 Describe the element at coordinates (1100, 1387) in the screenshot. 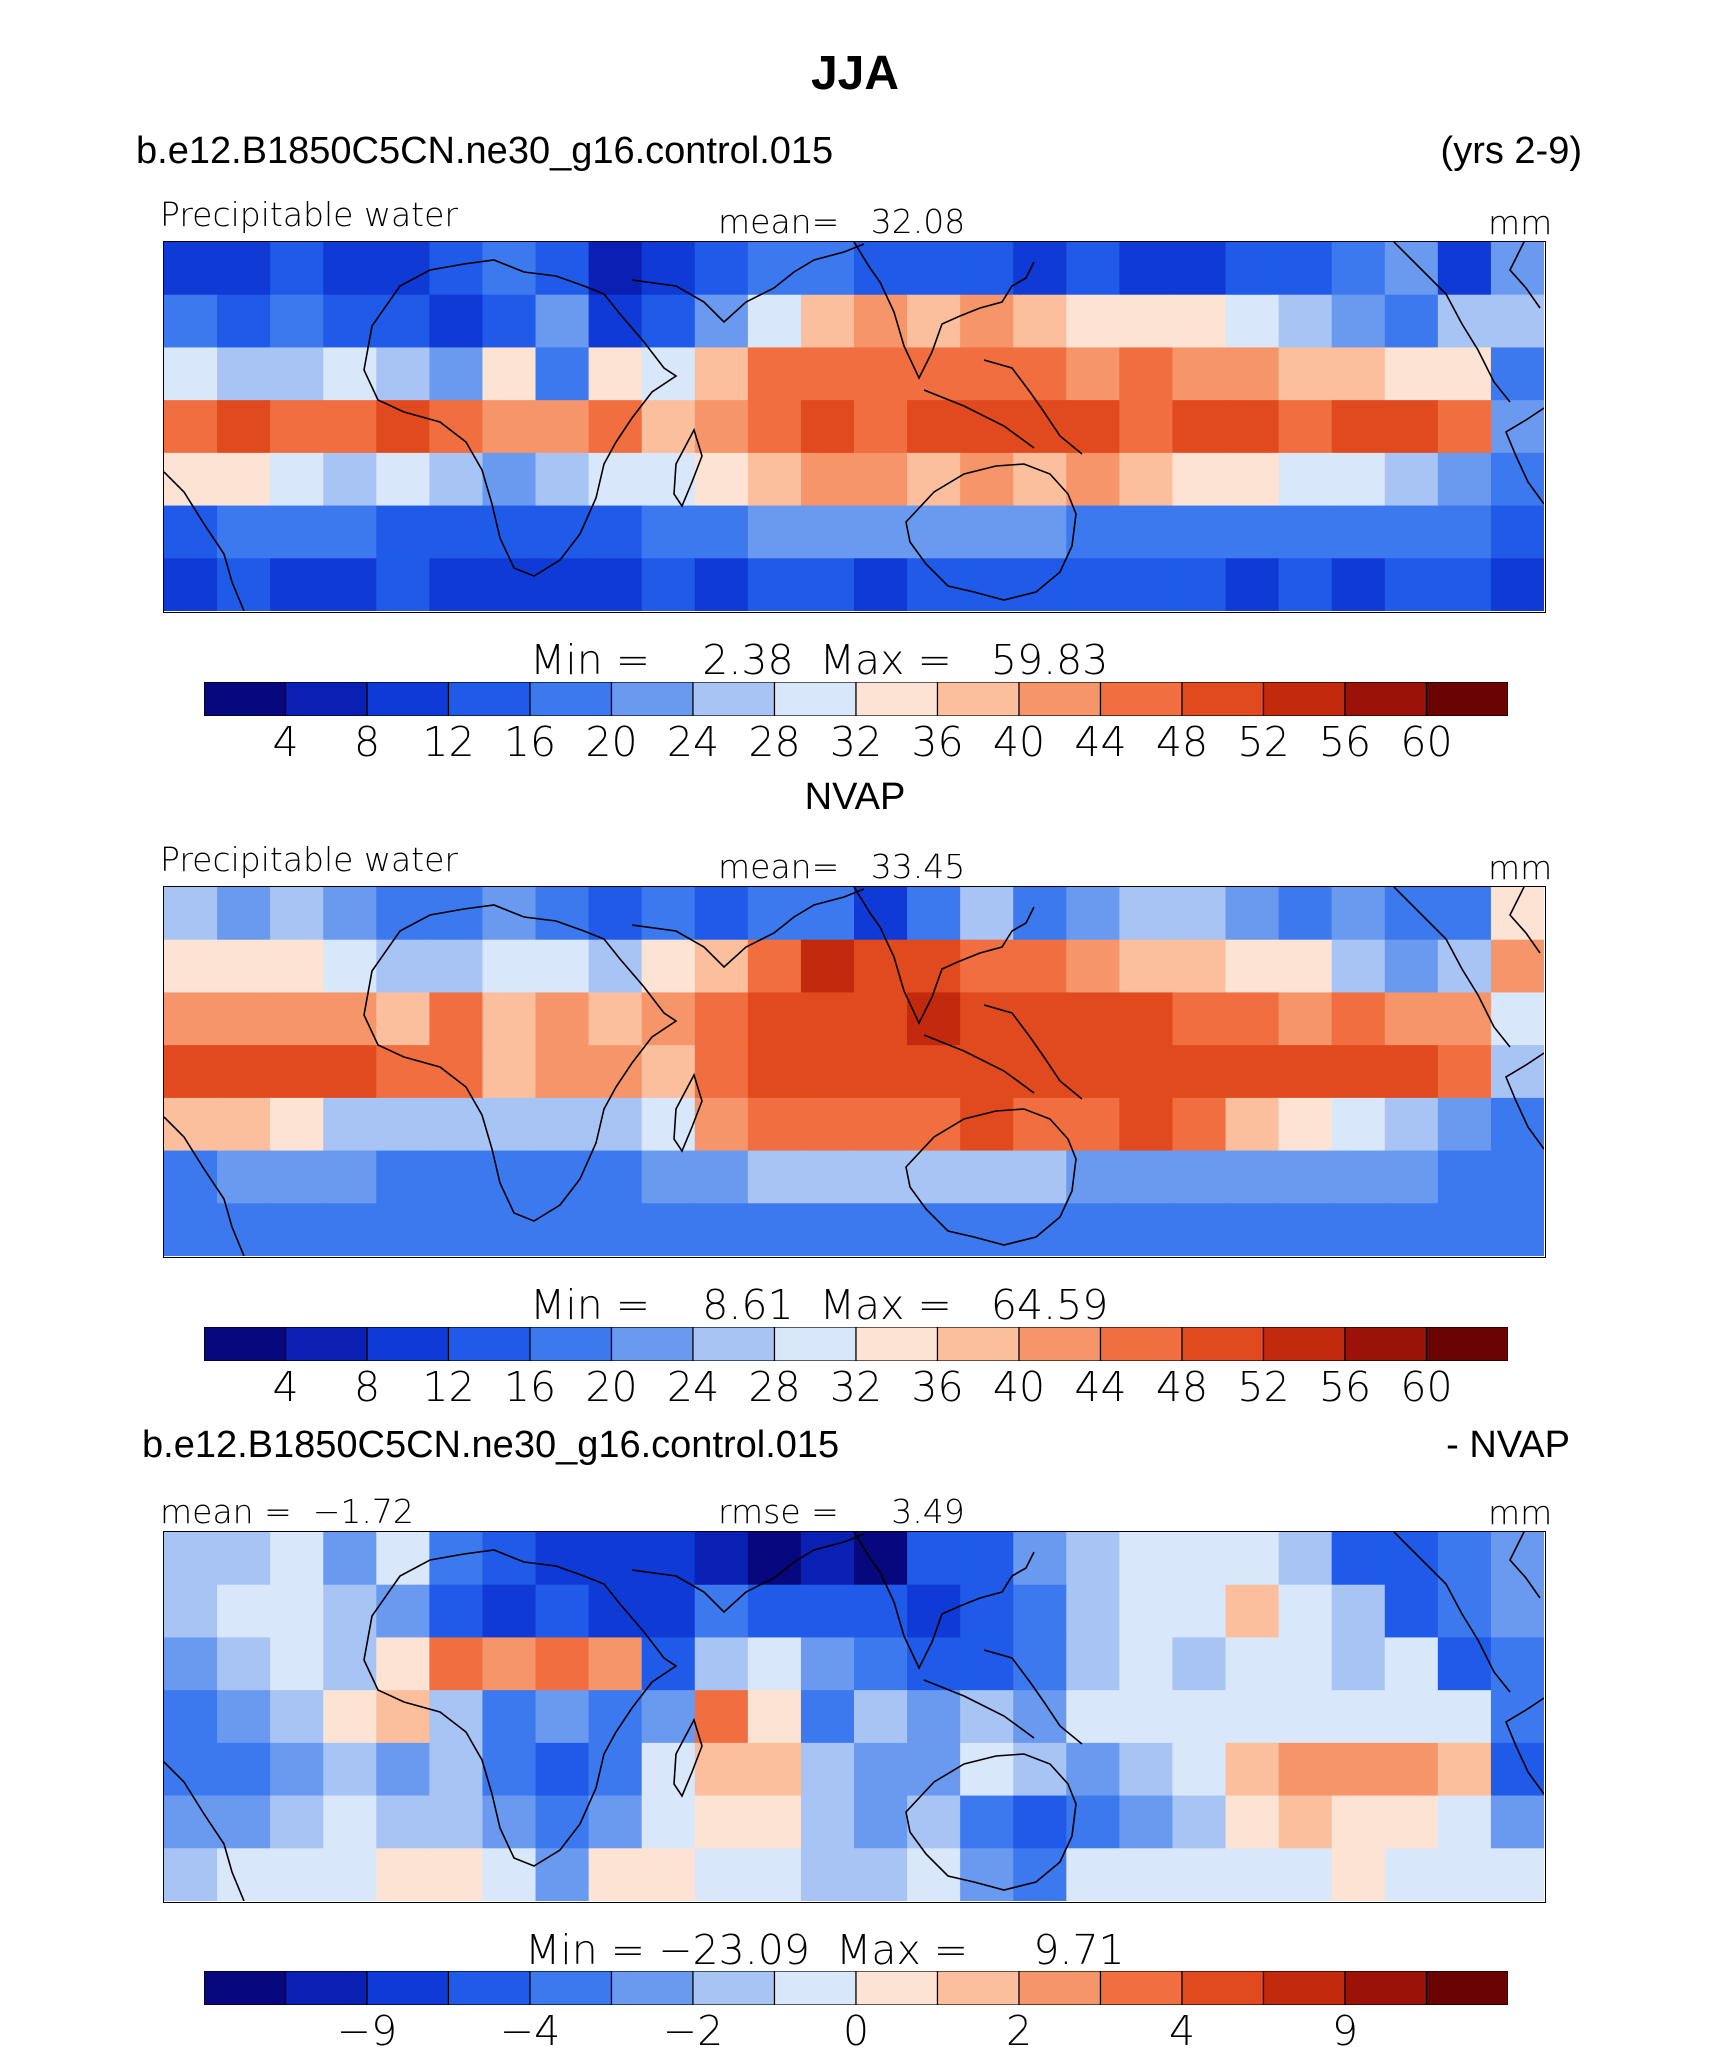

I see `colorbar-tick-label: 44` at that location.